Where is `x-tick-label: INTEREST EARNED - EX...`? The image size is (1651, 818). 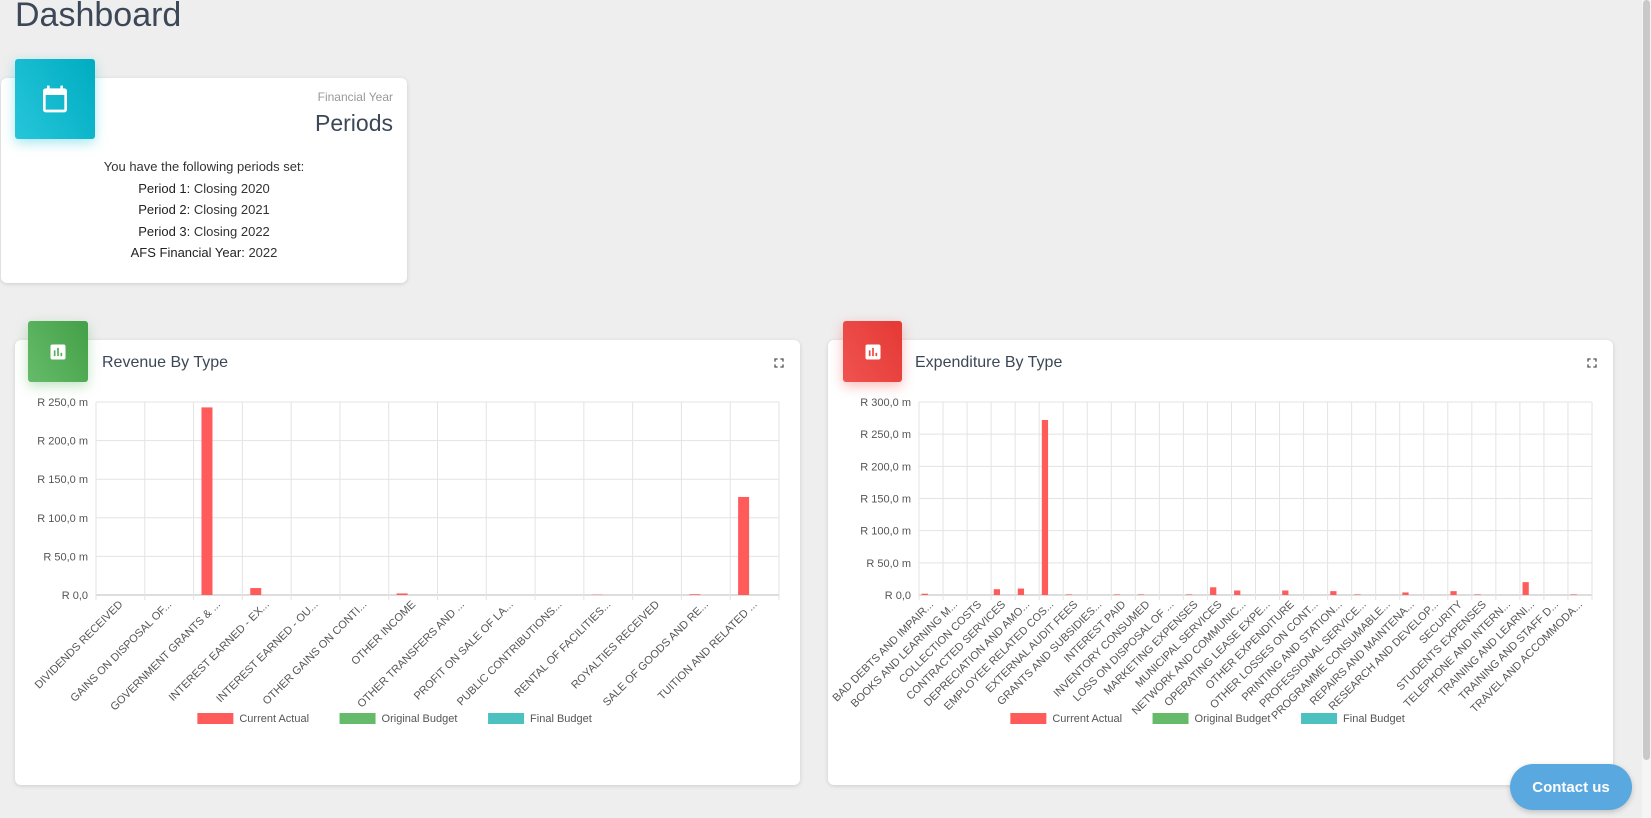 x-tick-label: INTEREST EARNED - EX... is located at coordinates (219, 651).